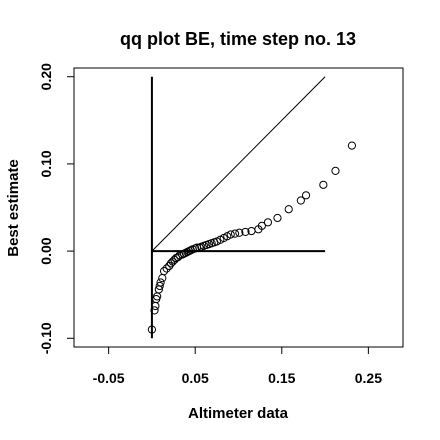 The height and width of the screenshot is (440, 440). Describe the element at coordinates (56, 208) in the screenshot. I see `y-axis: -0.10 0.00 0.10 0.20` at that location.